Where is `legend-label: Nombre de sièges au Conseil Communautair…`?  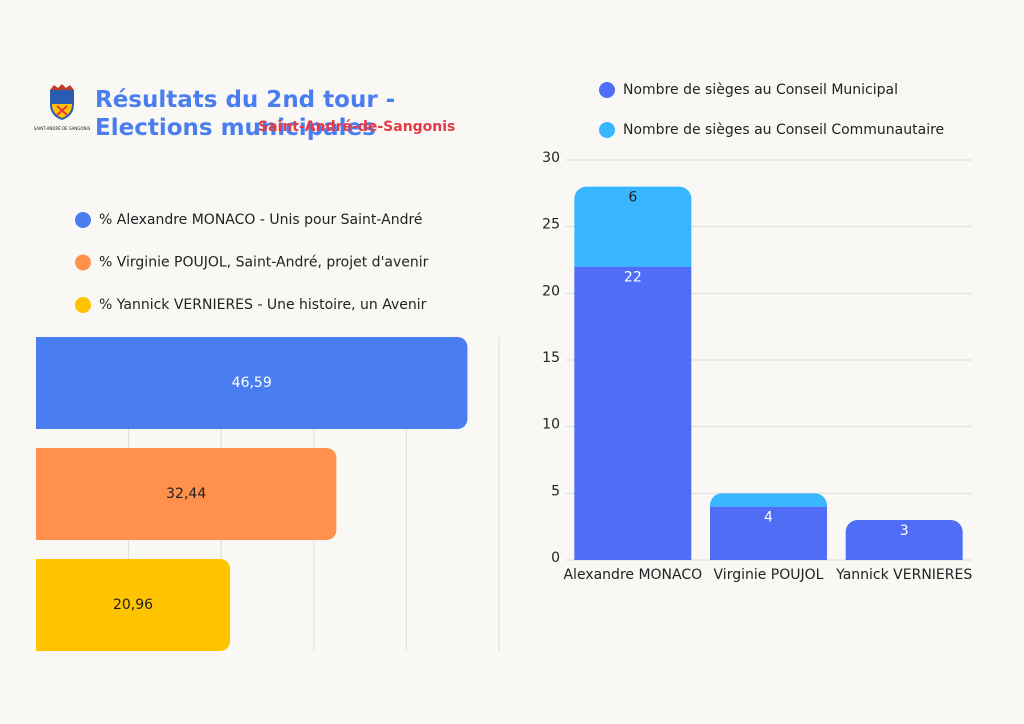 legend-label: Nombre de sièges au Conseil Communautair… is located at coordinates (783, 130).